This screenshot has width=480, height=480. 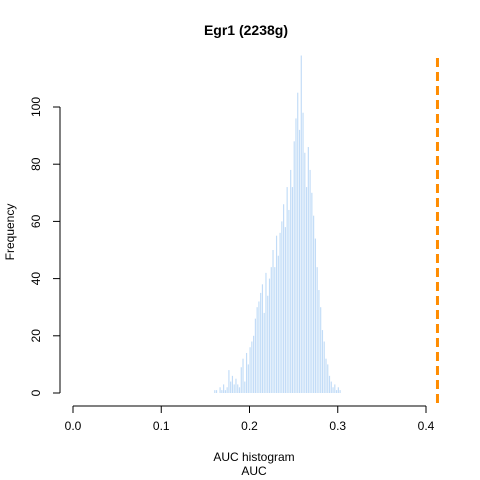 I want to click on y-axis-label: Frequency, so click(x=10, y=232).